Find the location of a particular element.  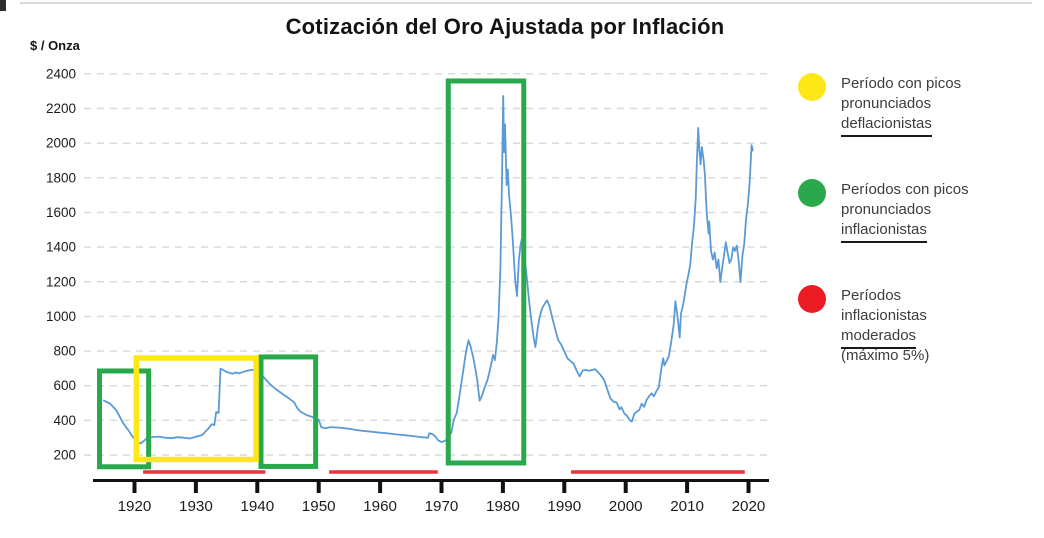

y-tick-label: 200 is located at coordinates (64, 455).